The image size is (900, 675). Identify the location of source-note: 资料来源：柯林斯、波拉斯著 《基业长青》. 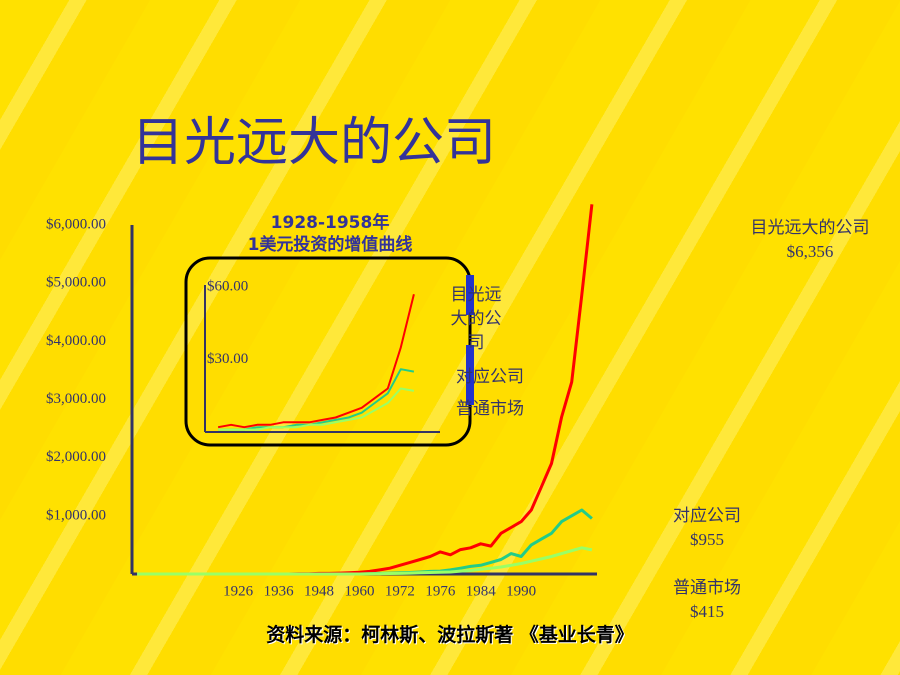
(450, 635).